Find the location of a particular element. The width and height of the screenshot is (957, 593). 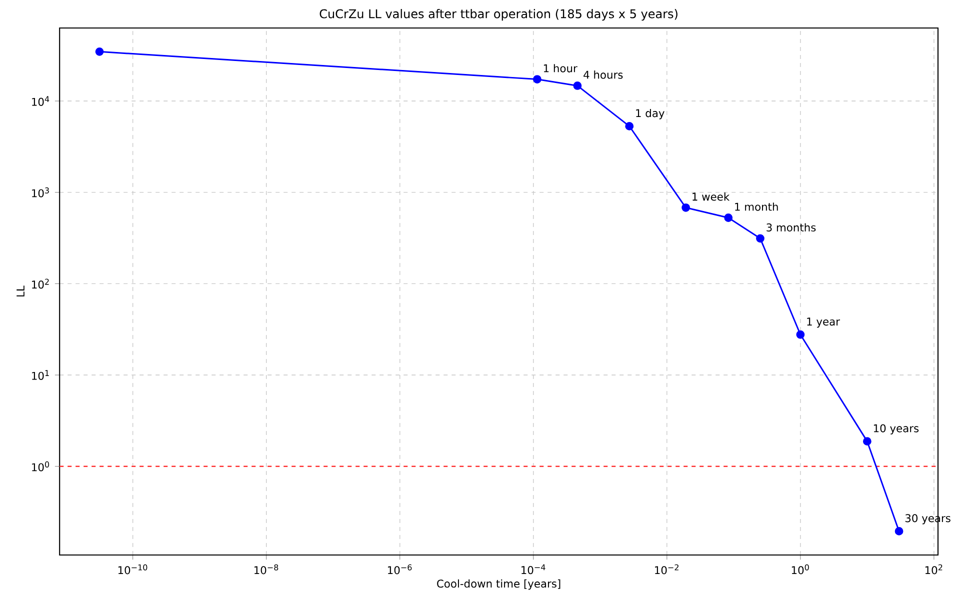

annotation: 1 week is located at coordinates (711, 196).